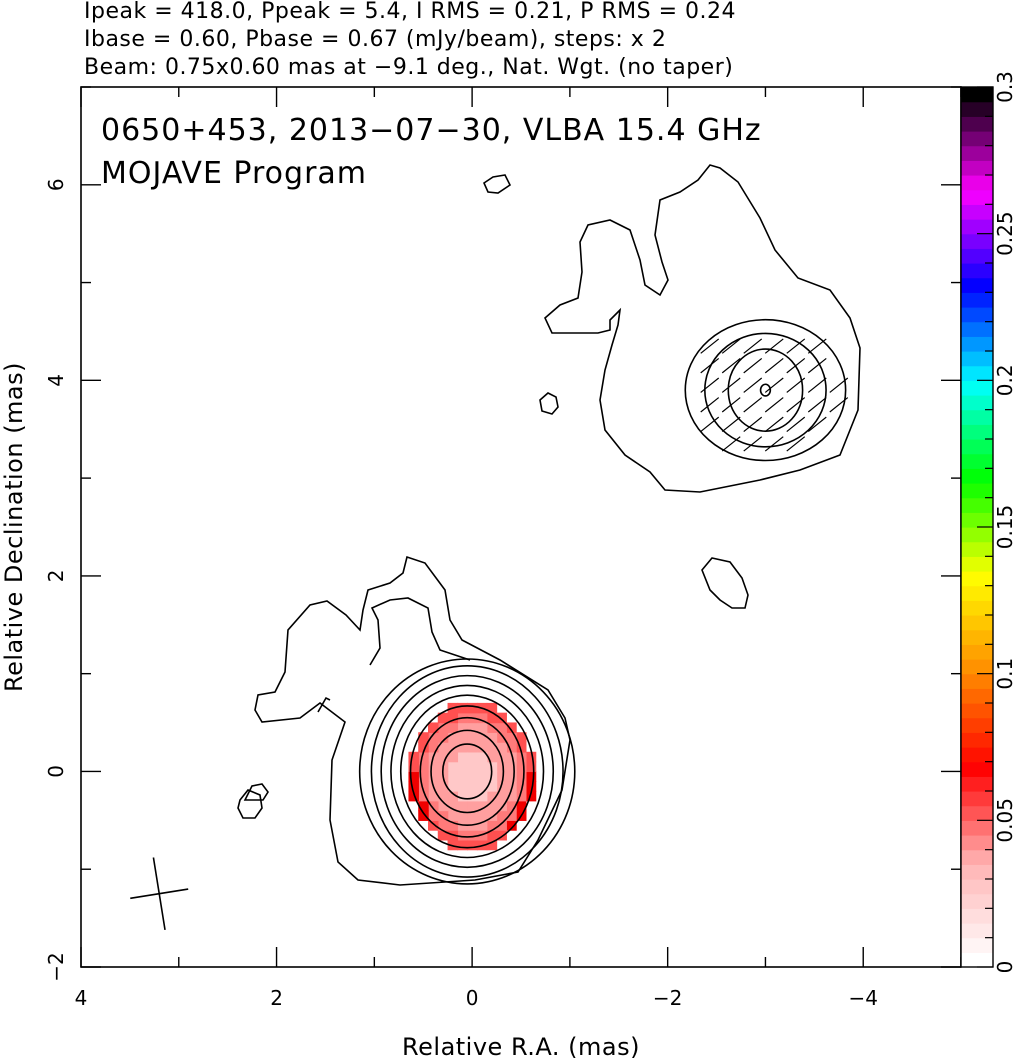  I want to click on colorbar-tick-label: 0.2, so click(1005, 380).